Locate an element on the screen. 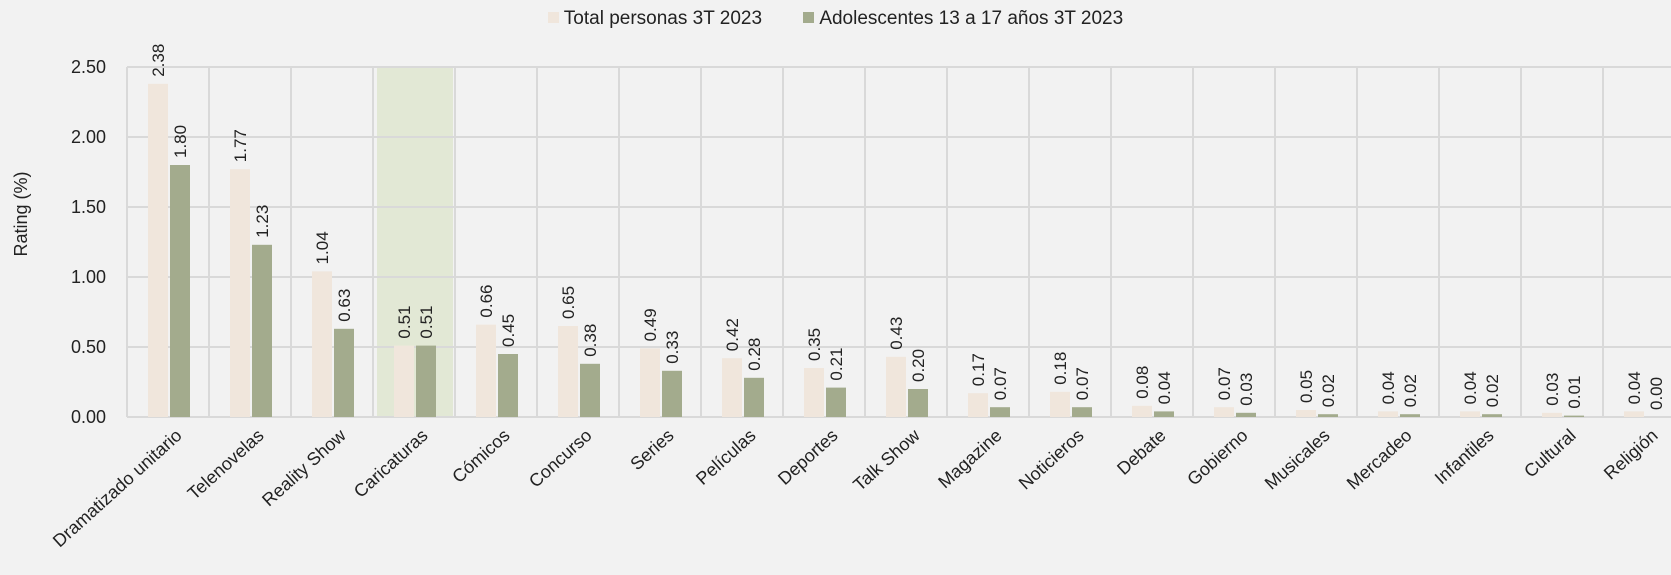 This screenshot has width=1671, height=575. data-label-total: 0.18 is located at coordinates (1060, 368).